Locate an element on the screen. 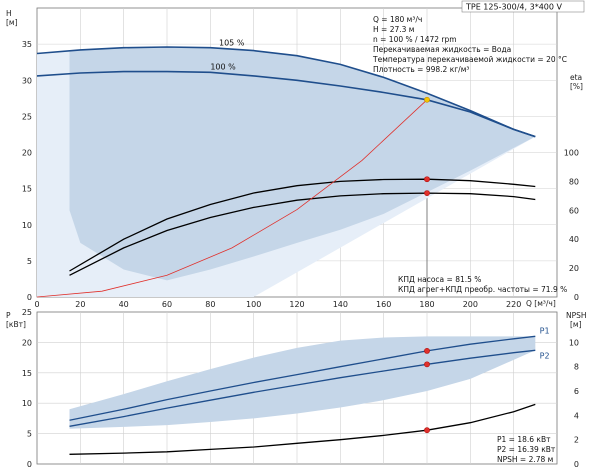 This screenshot has height=474, width=600. curve-label: 100 % is located at coordinates (223, 66).